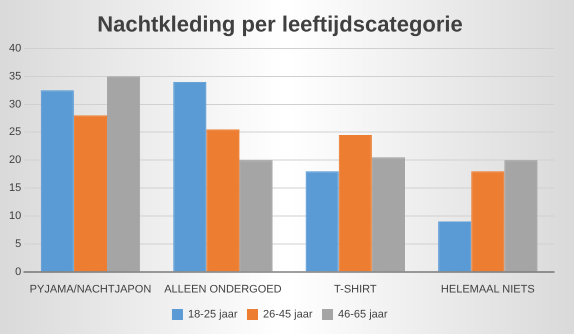 The width and height of the screenshot is (574, 334). What do you see at coordinates (15, 160) in the screenshot?
I see `y-tick-label: 20` at bounding box center [15, 160].